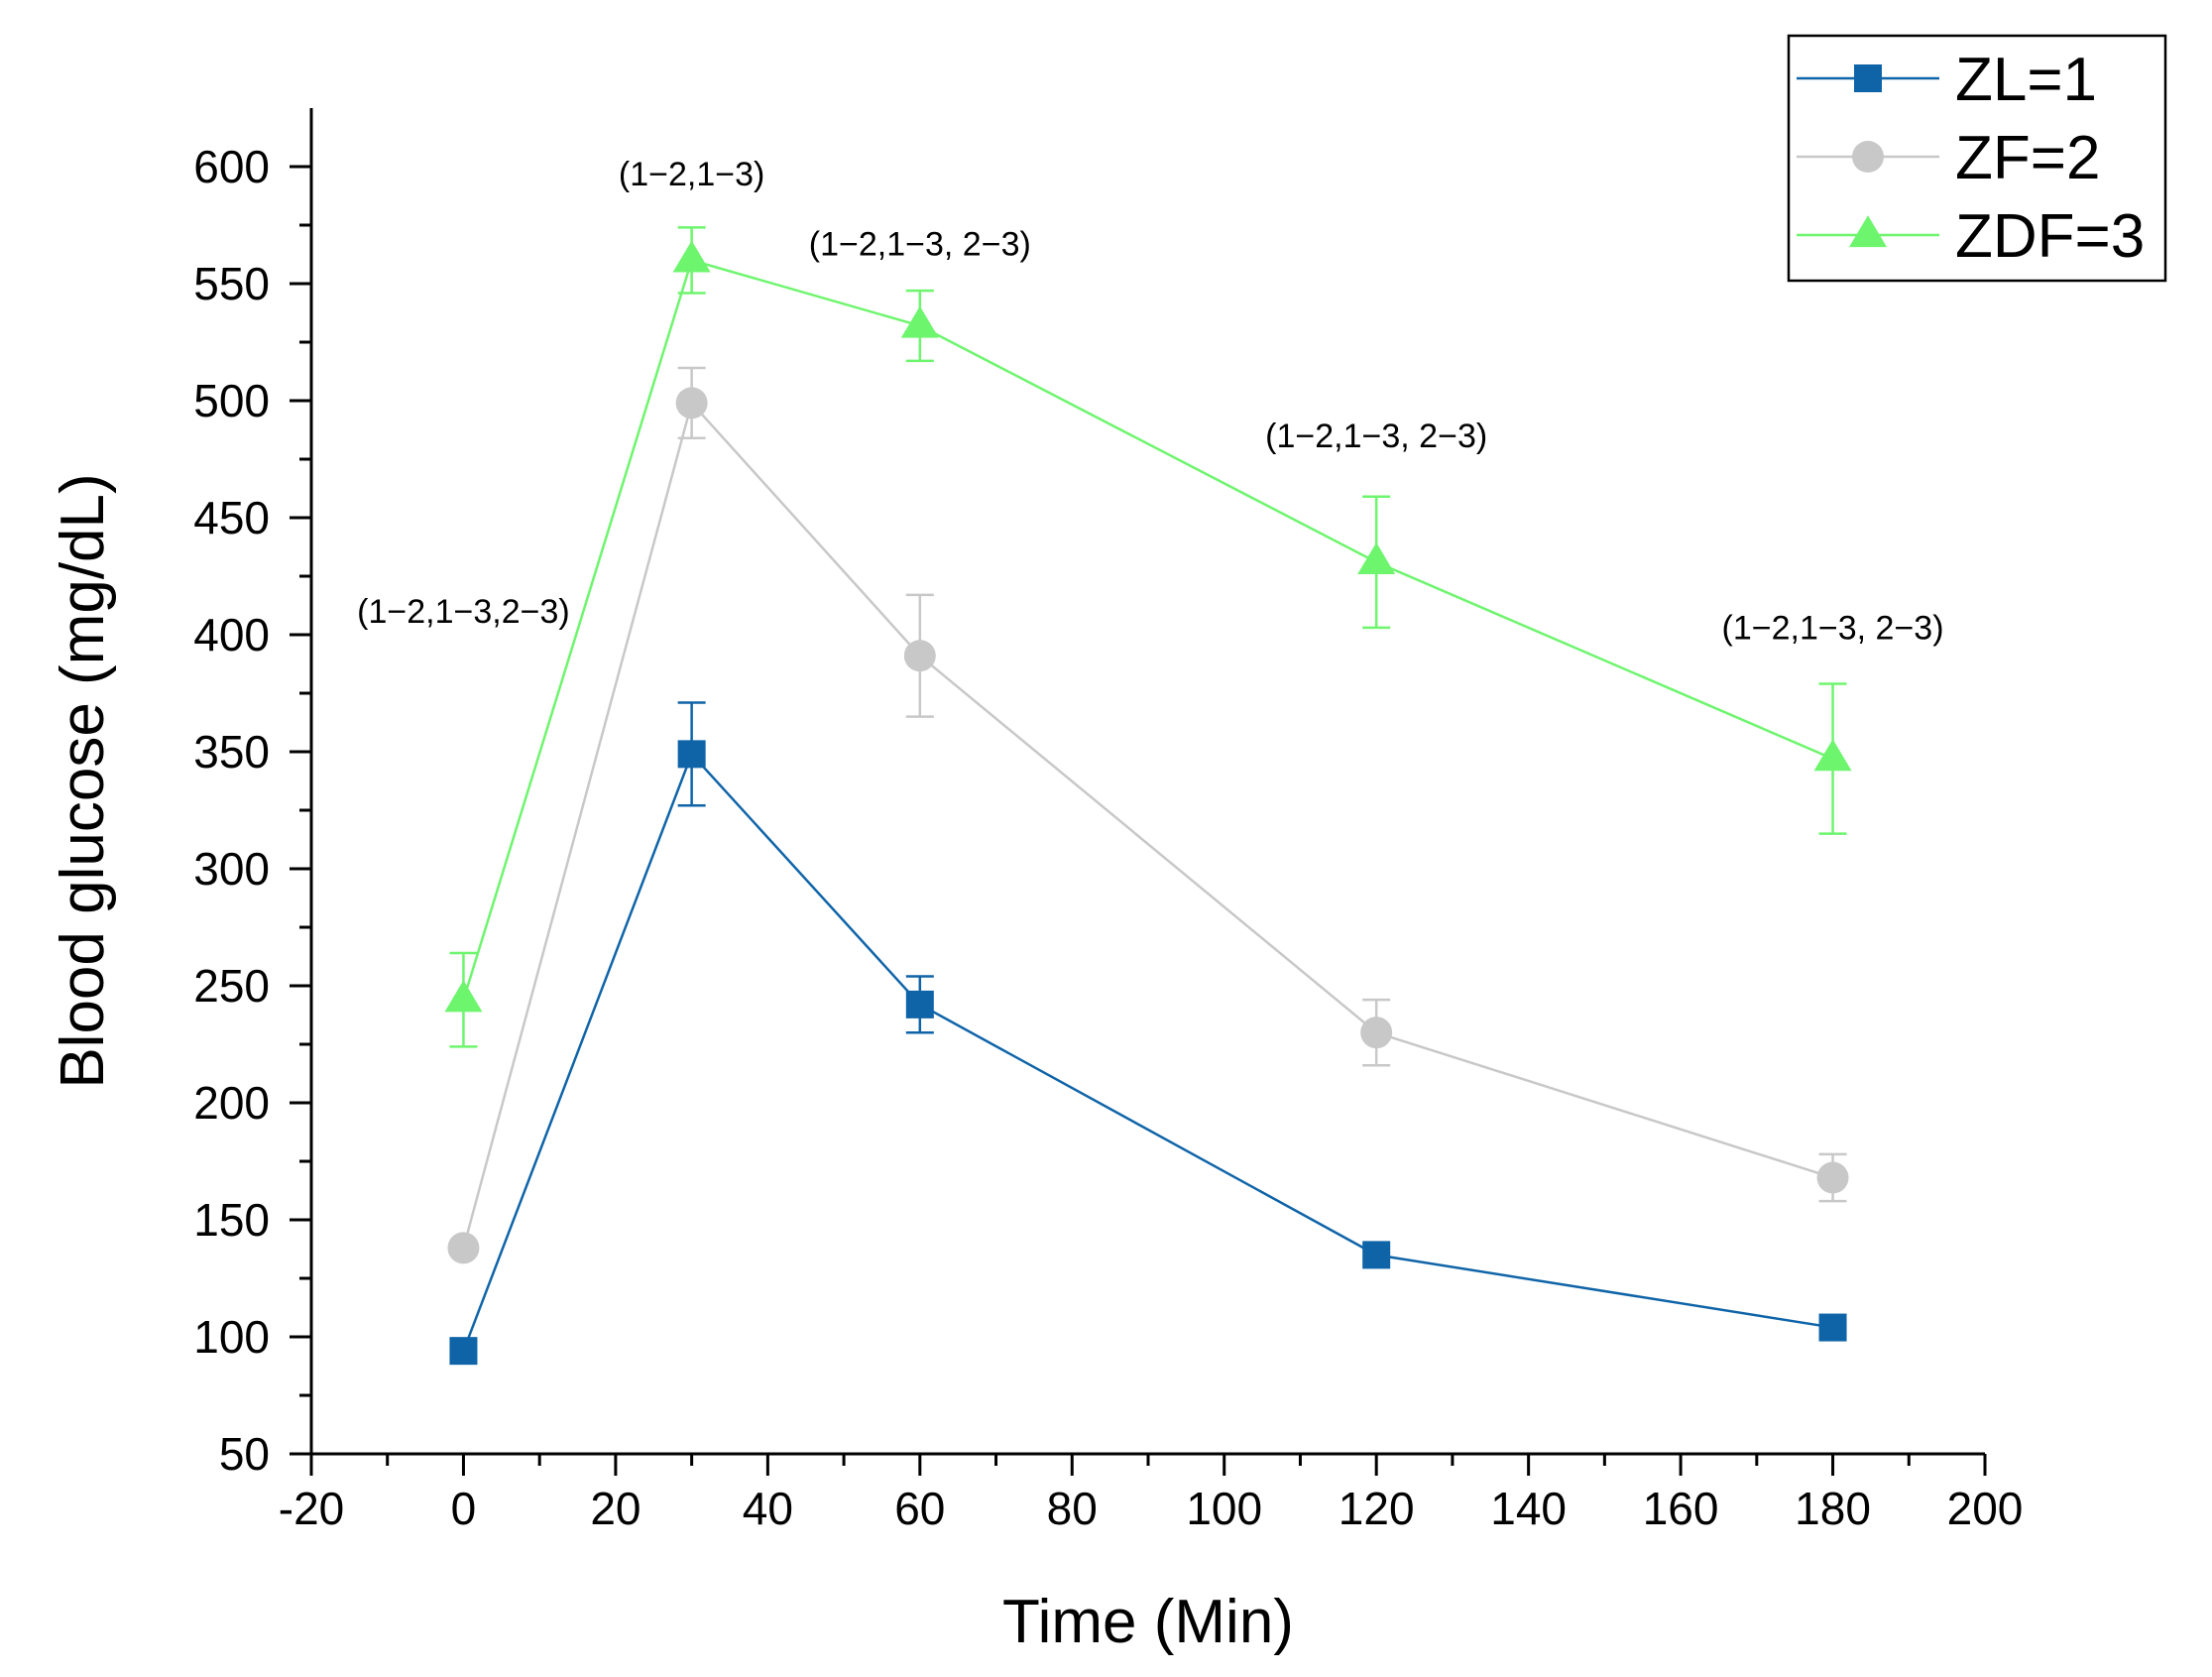 This screenshot has width=2212, height=1677. What do you see at coordinates (231, 1337) in the screenshot?
I see `y-tick-label: 100` at bounding box center [231, 1337].